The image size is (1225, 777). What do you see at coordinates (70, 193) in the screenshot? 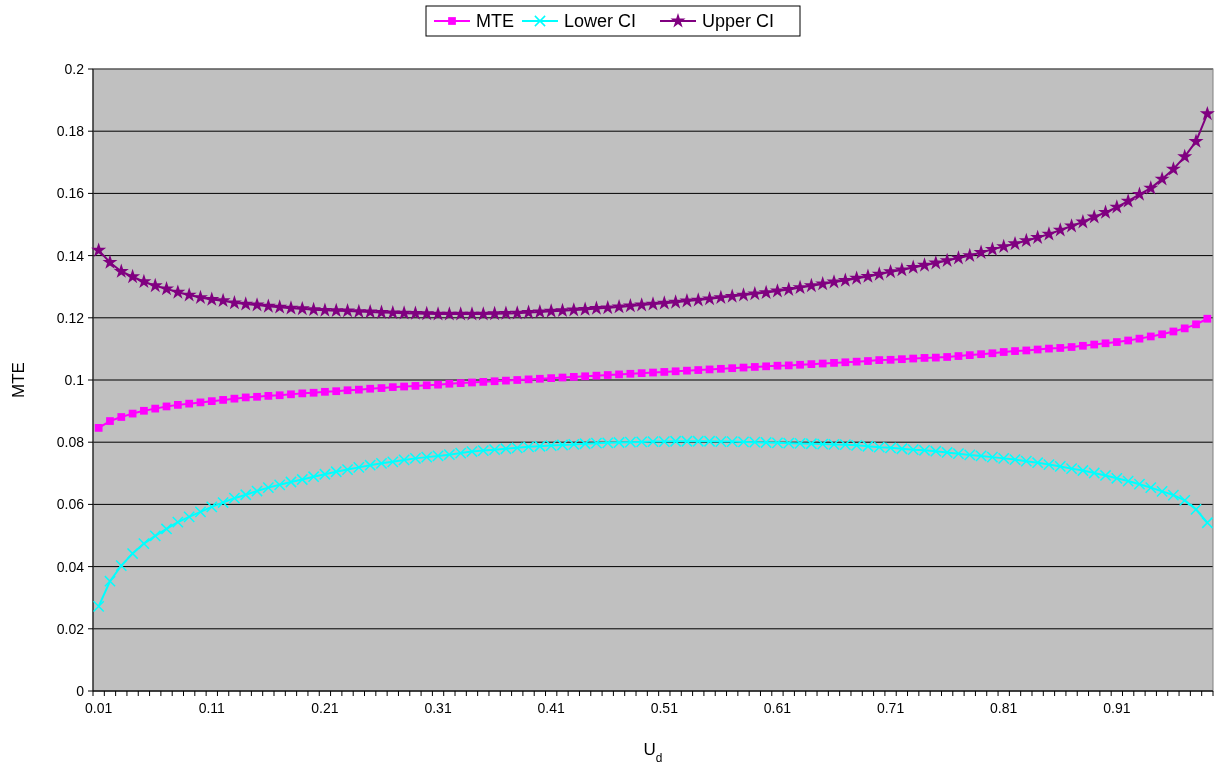
I see `y-tick-label: 0.16` at bounding box center [70, 193].